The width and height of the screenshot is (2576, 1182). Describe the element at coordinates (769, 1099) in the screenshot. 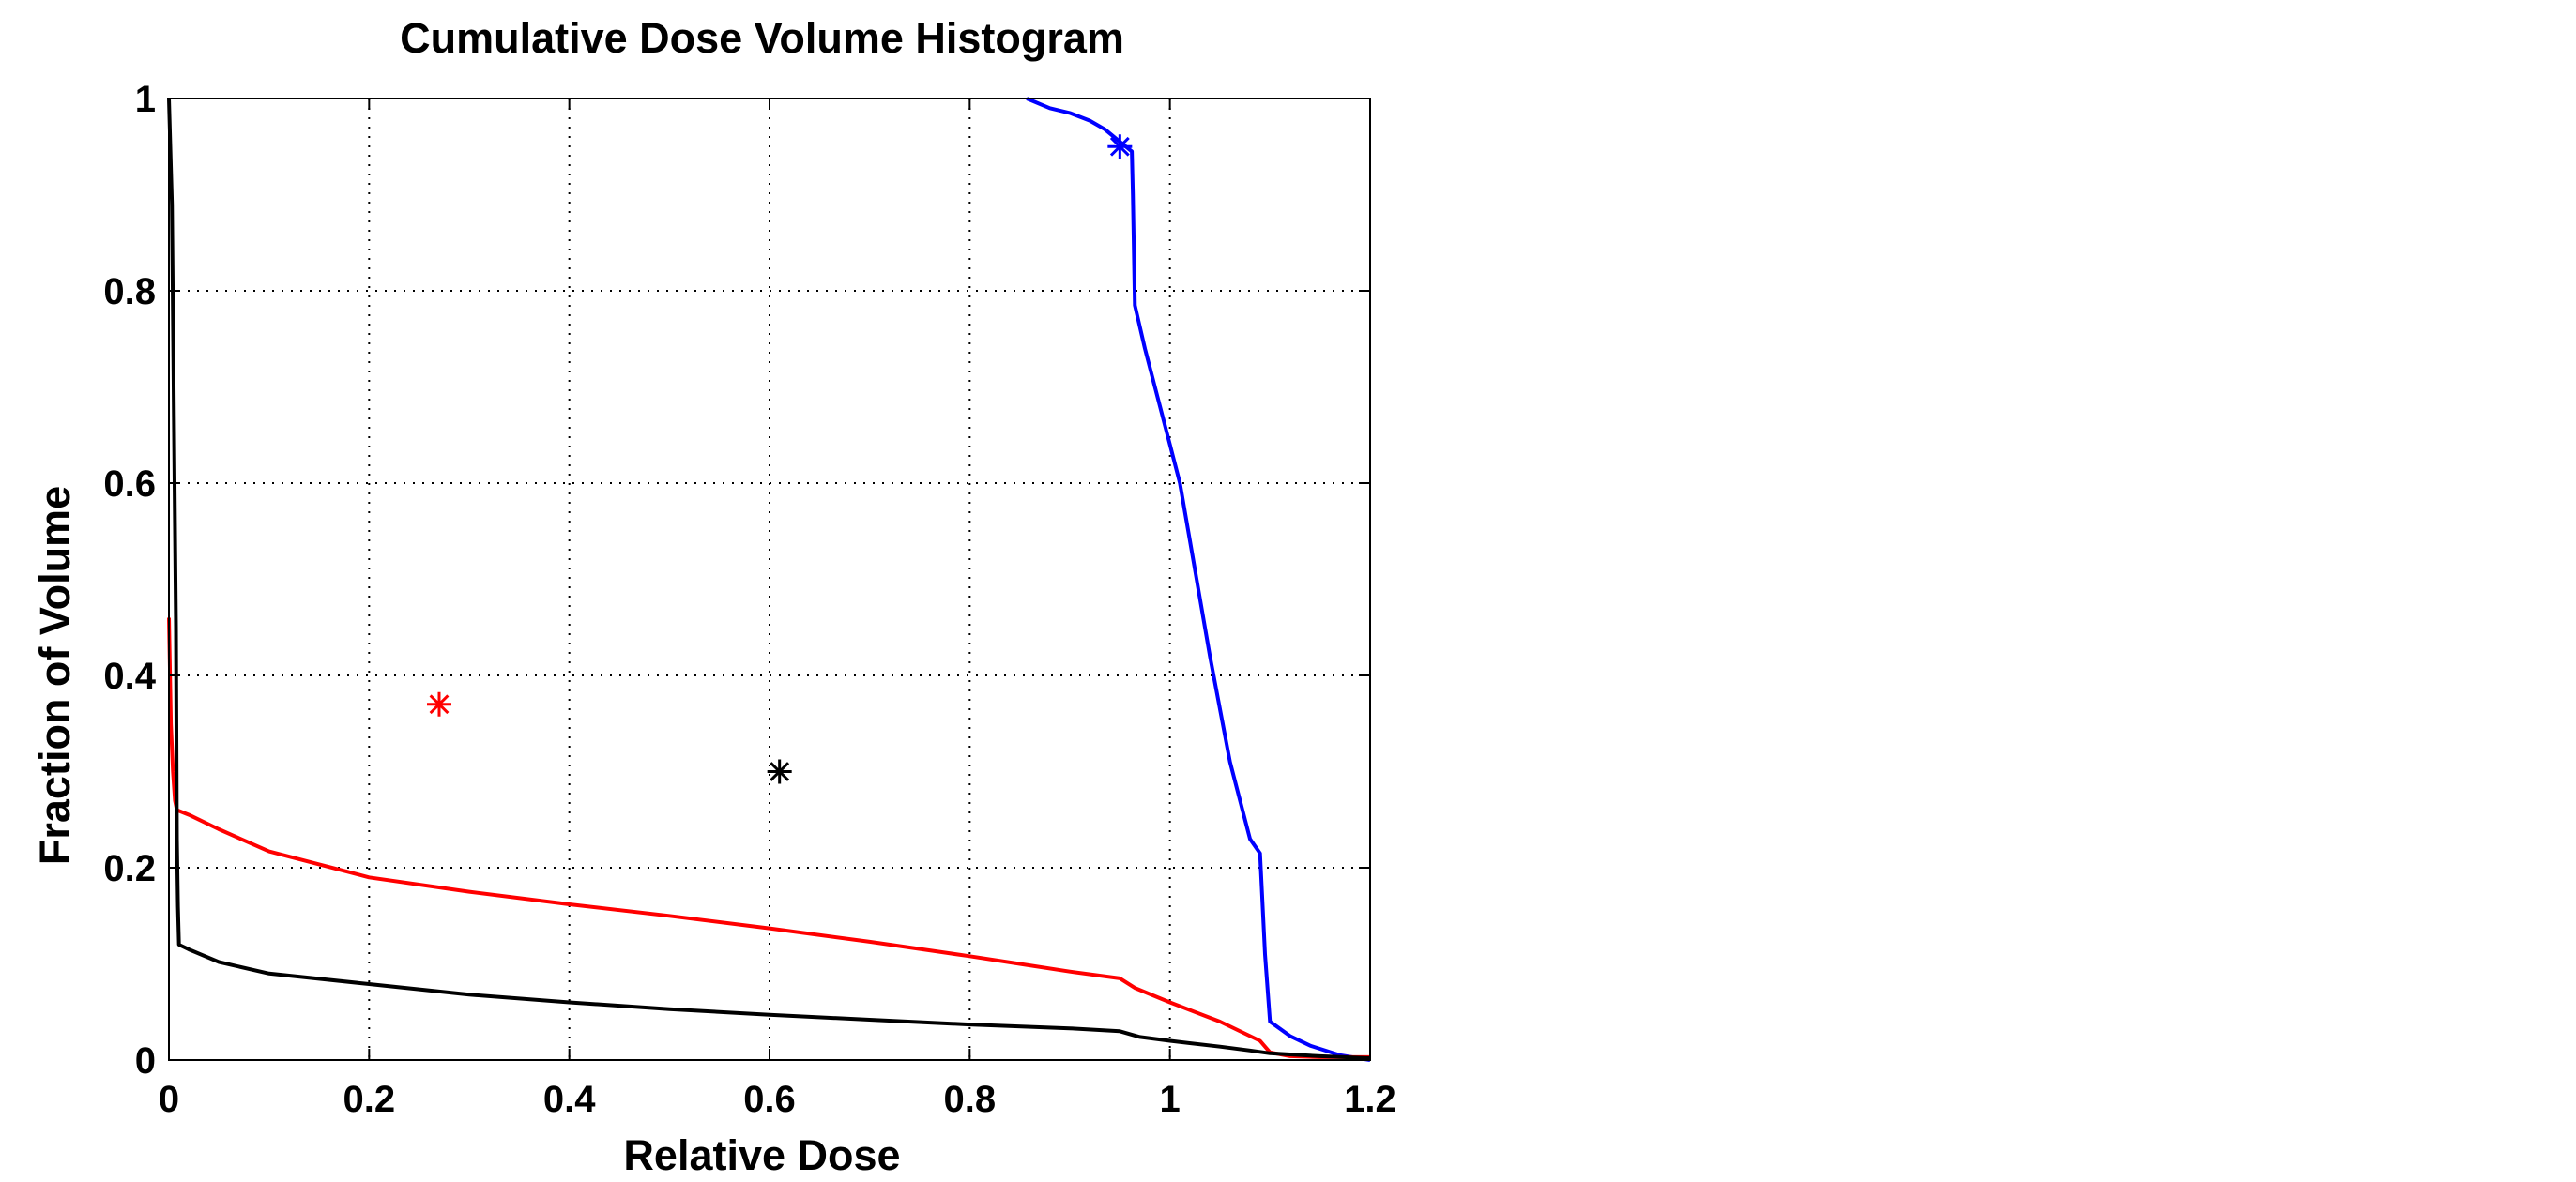

I see `x-tick-label-3: 0.6` at that location.